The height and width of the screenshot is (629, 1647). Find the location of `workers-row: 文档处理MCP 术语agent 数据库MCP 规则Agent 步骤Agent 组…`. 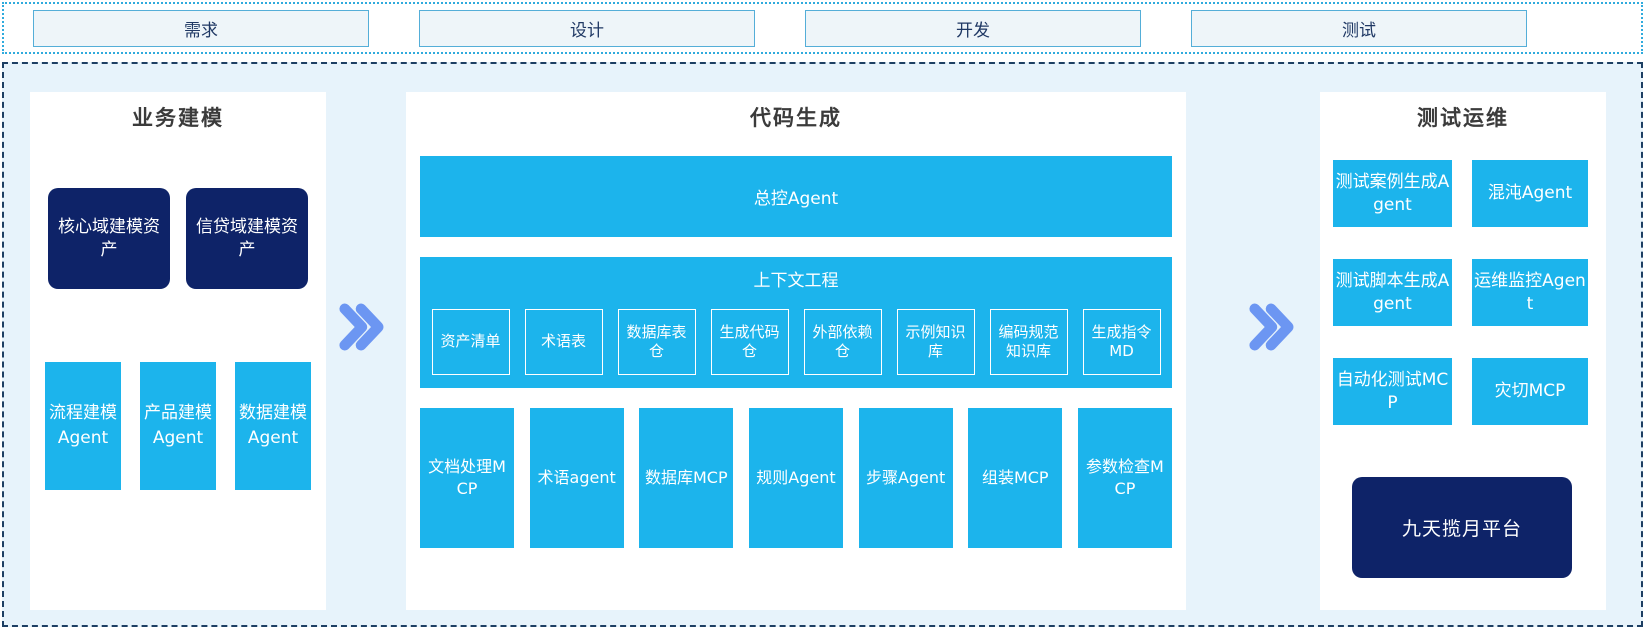

workers-row: 文档处理MCP 术语agent 数据库MCP 规则Agent 步骤Agent 组… is located at coordinates (796, 478).